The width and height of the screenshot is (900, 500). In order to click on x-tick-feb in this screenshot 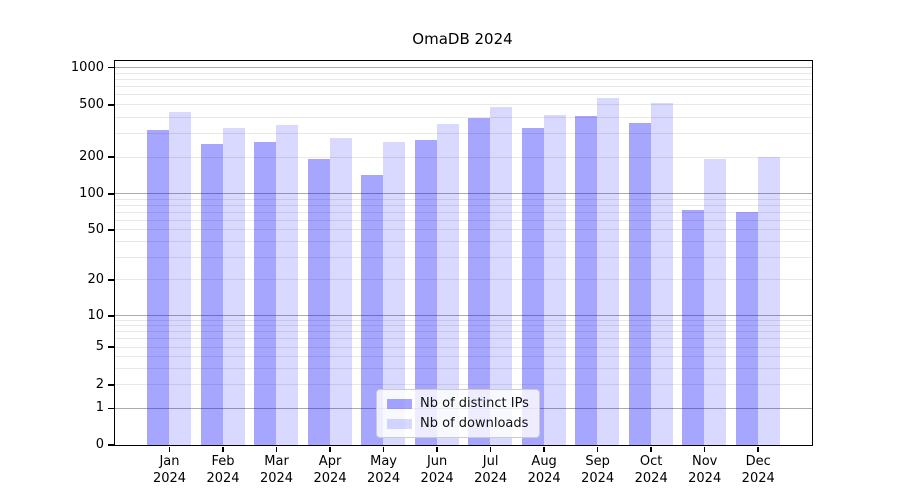, I will do `click(223, 449)`.